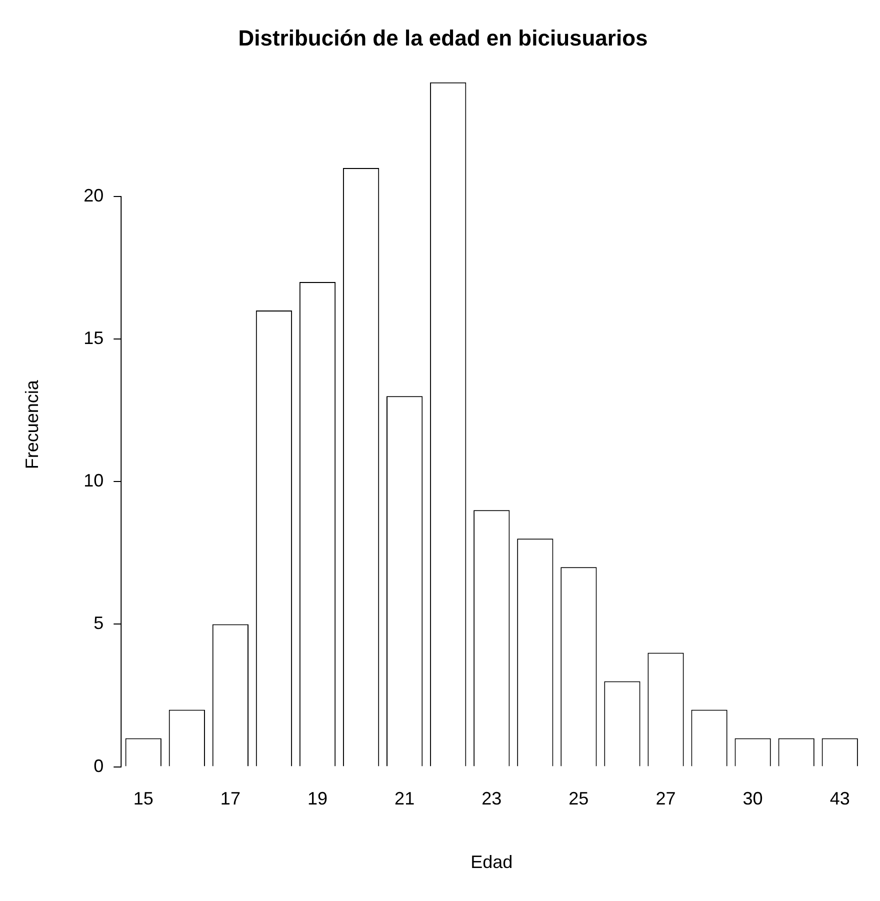 The image size is (880, 901). What do you see at coordinates (491, 862) in the screenshot?
I see `x-axis-title: Edad` at bounding box center [491, 862].